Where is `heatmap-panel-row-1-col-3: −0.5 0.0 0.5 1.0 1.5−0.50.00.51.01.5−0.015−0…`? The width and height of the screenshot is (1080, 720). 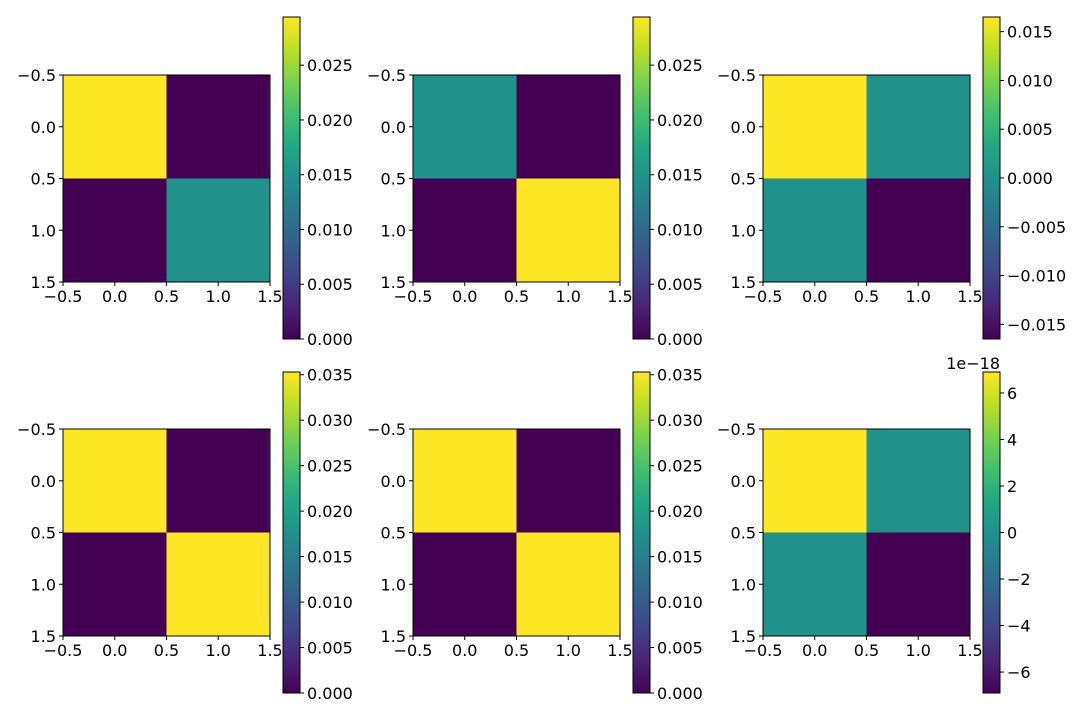
heatmap-panel-row-1-col-3: −0.5 0.0 0.5 1.0 1.5−0.50.00.51.01.5−0.015−0… is located at coordinates (891, 178).